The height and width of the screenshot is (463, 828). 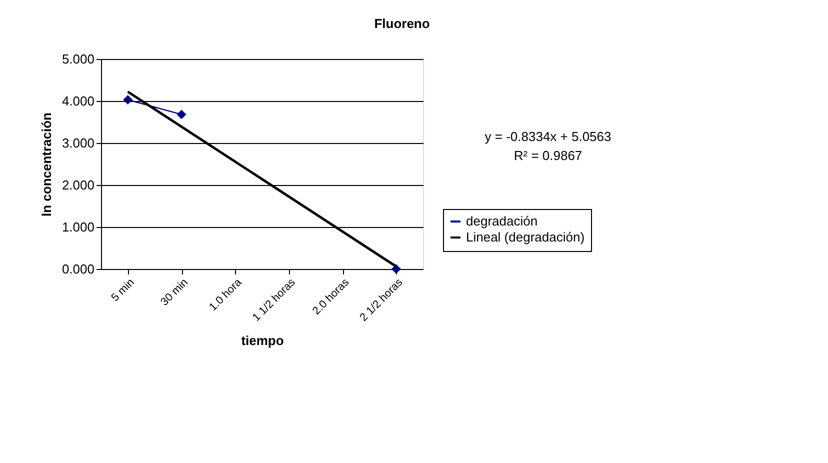 What do you see at coordinates (548, 136) in the screenshot?
I see `text: y = -0.8334x + 5.0563` at bounding box center [548, 136].